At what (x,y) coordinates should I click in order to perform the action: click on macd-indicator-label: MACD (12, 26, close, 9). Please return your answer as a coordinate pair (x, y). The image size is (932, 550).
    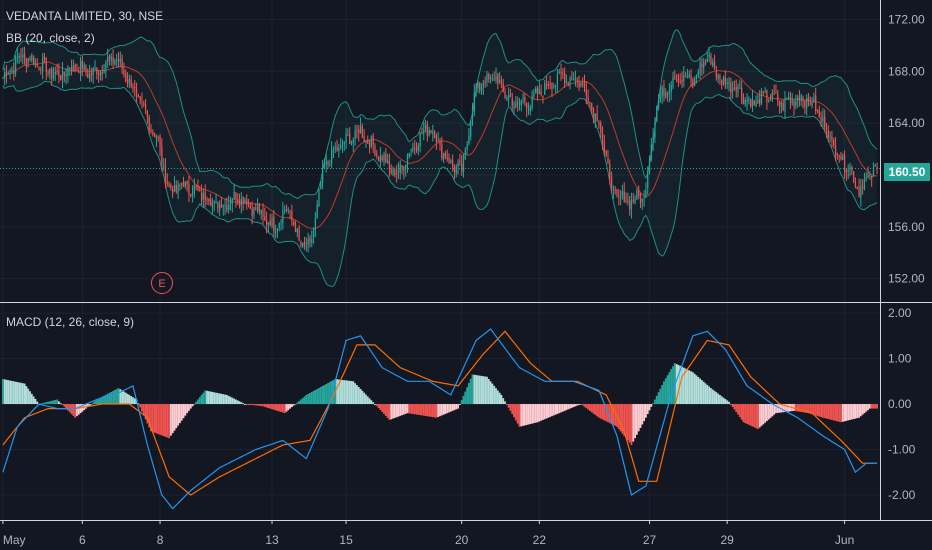
    Looking at the image, I should click on (70, 322).